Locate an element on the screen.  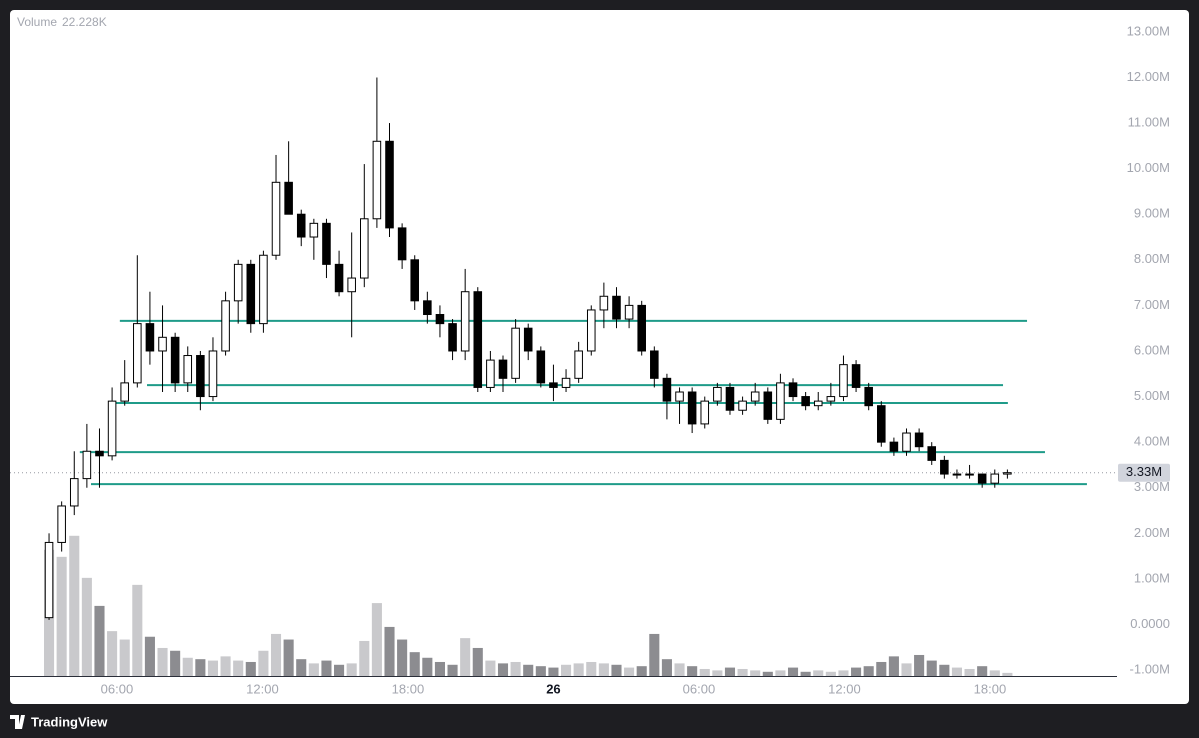
y-tick-label: 8.00M is located at coordinates (1152, 258).